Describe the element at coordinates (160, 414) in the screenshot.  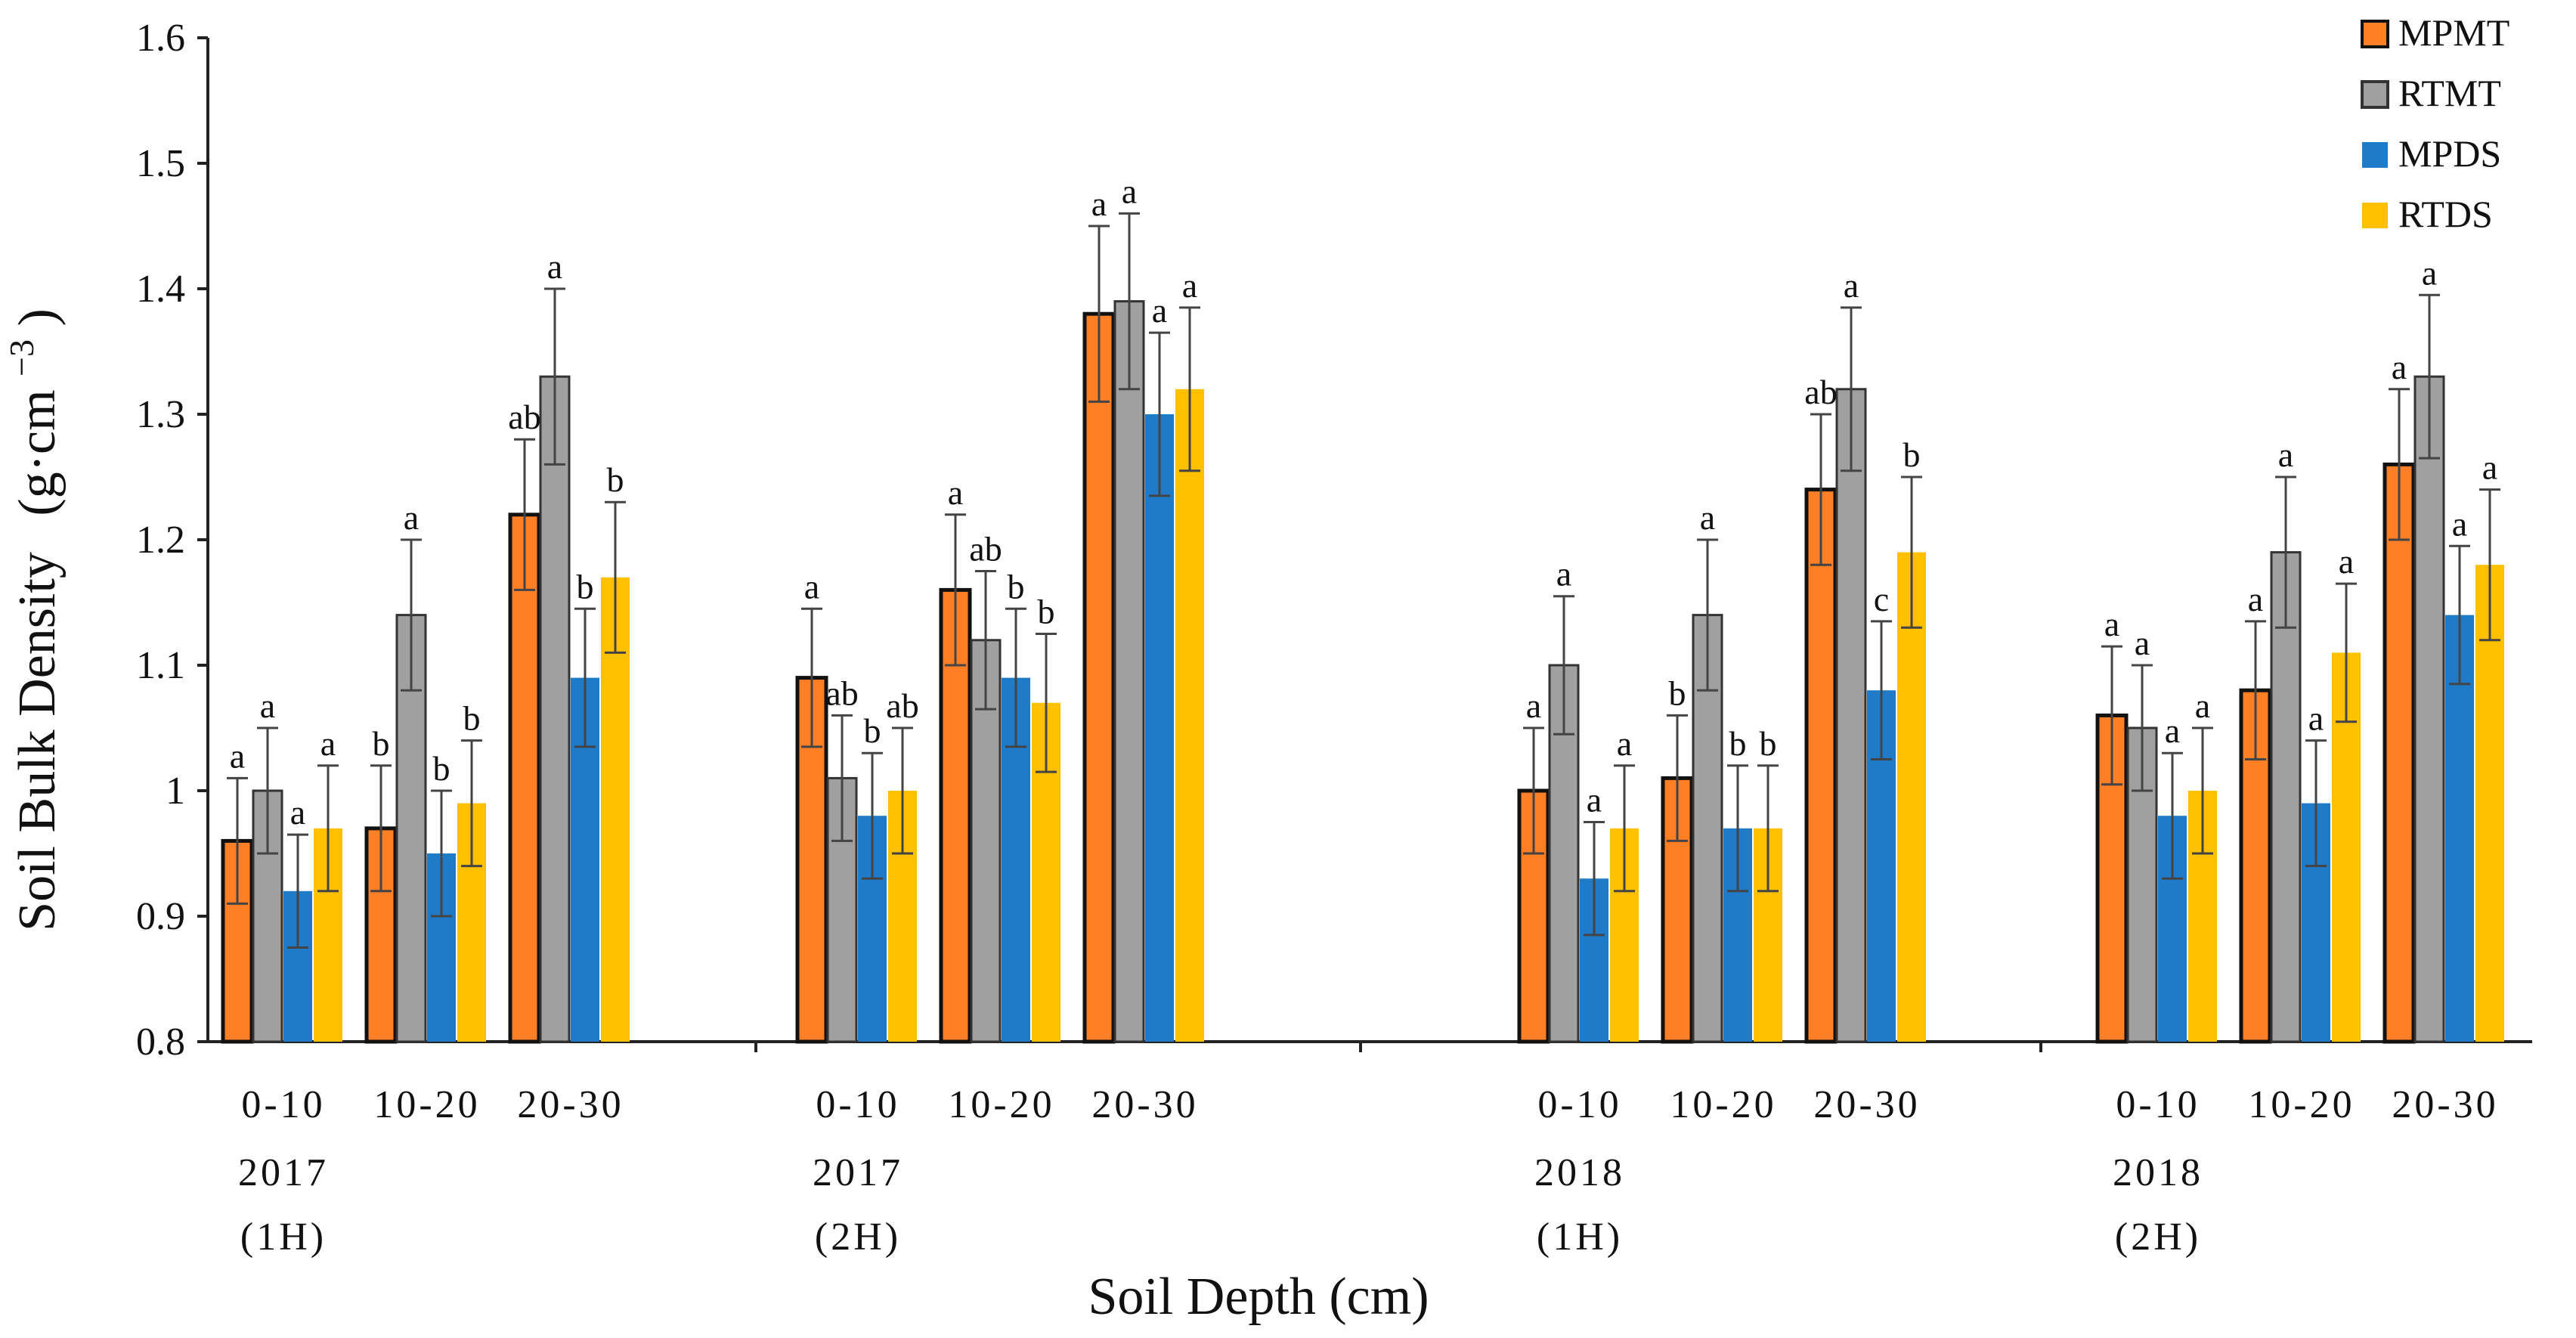
I see `y-tick-label: 1.3` at that location.